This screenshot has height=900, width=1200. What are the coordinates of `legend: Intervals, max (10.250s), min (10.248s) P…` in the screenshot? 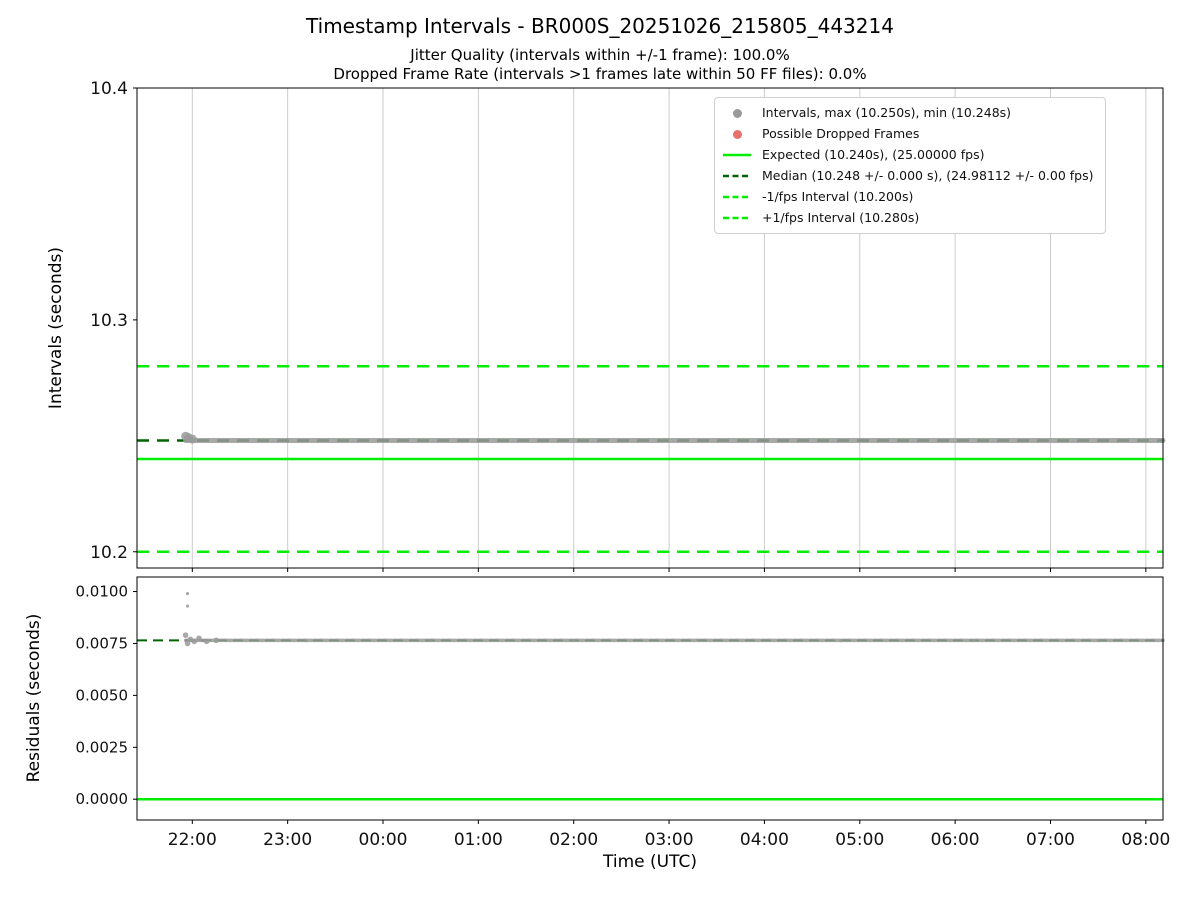 It's located at (910, 165).